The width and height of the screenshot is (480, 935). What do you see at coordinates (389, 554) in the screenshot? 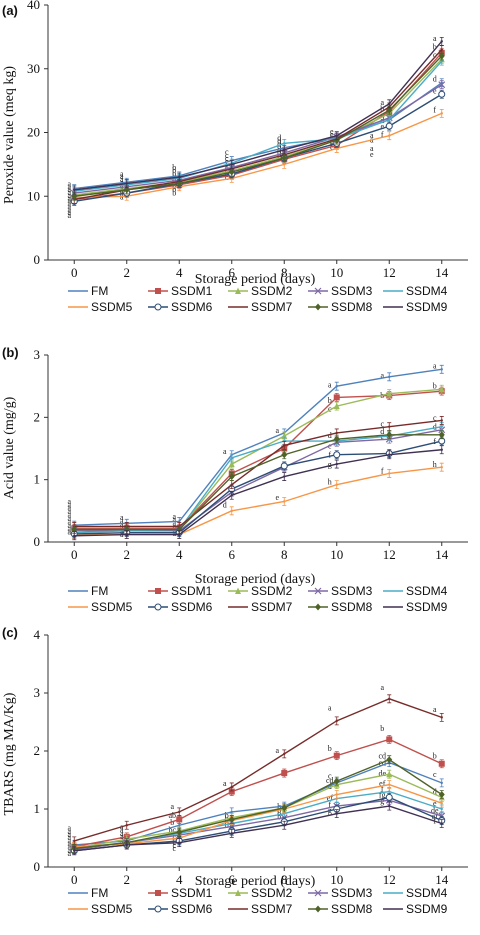
I see `x-tick-label: 12` at bounding box center [389, 554].